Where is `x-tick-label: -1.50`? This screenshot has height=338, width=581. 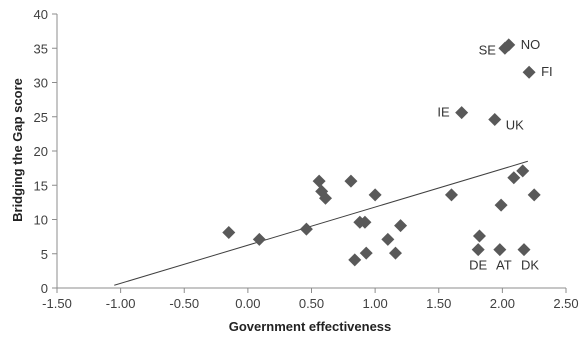 x-tick-label: -1.50 is located at coordinates (57, 303).